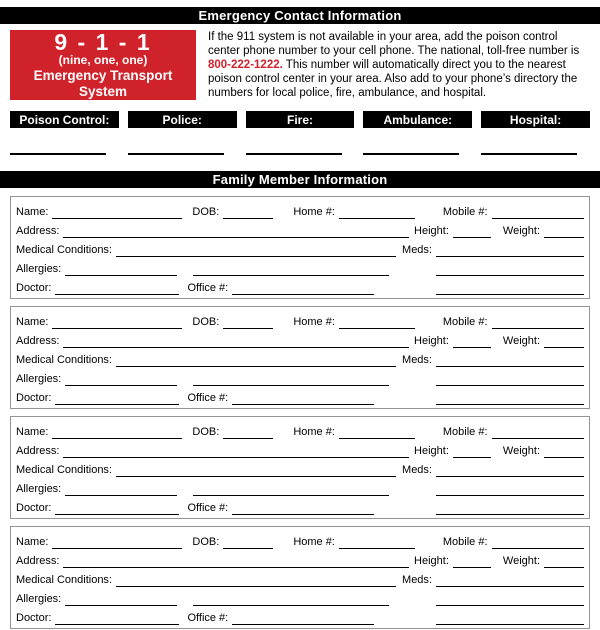 Image resolution: width=600 pixels, height=630 pixels. What do you see at coordinates (300, 119) in the screenshot?
I see `contact-label: Fire:` at bounding box center [300, 119].